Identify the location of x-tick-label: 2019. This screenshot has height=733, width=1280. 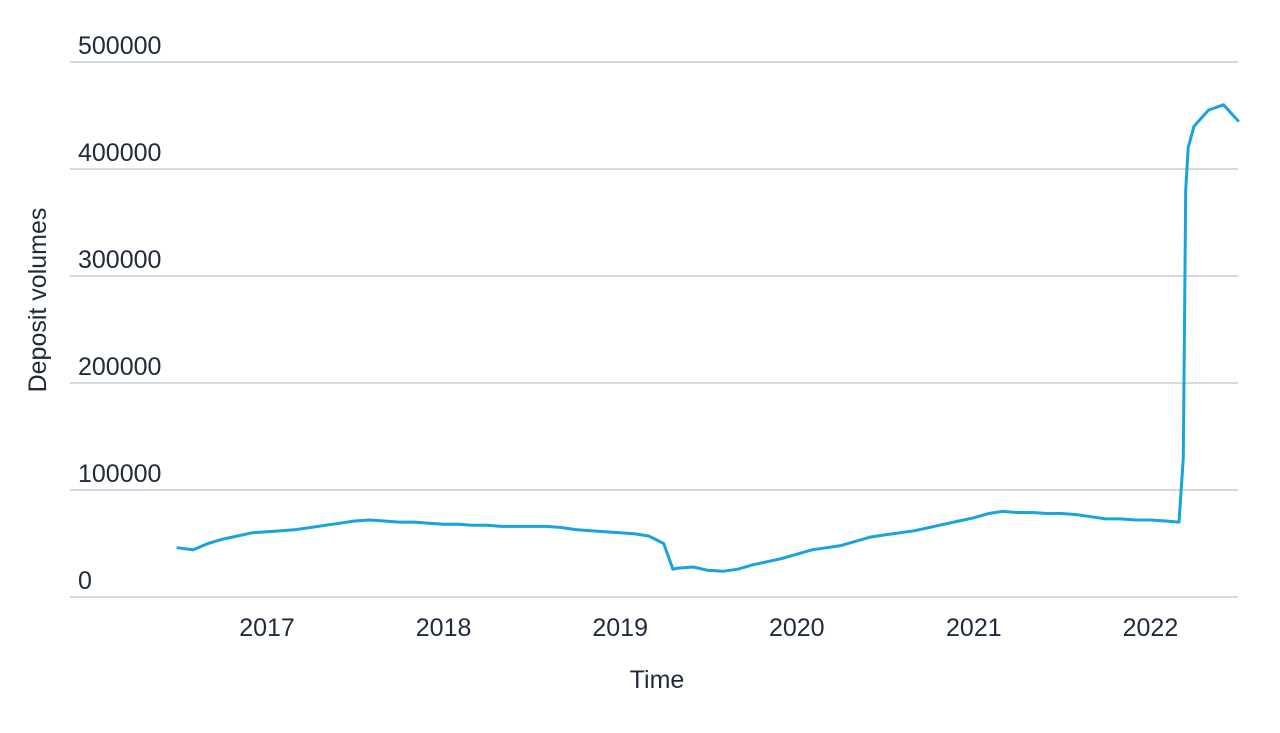
(620, 628).